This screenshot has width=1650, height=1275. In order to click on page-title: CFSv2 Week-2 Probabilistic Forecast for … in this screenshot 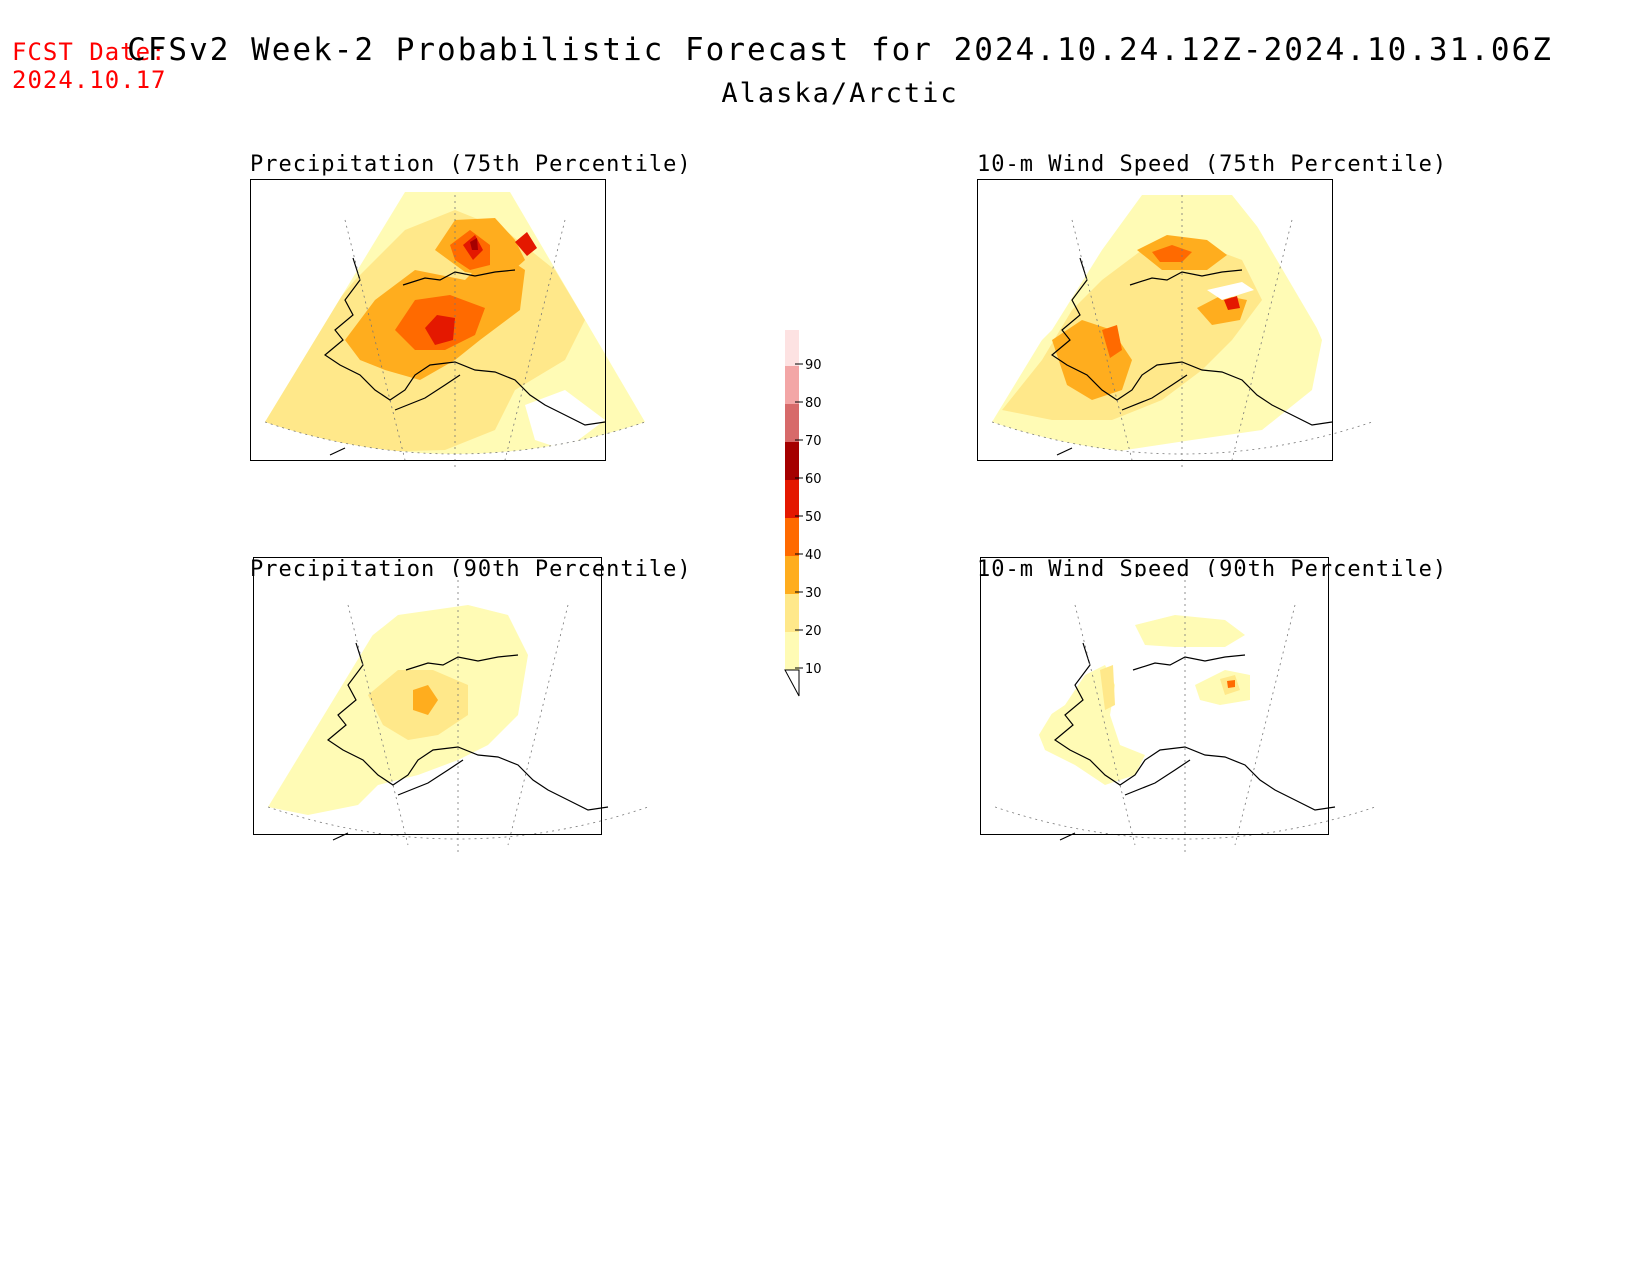, I will do `click(840, 50)`.